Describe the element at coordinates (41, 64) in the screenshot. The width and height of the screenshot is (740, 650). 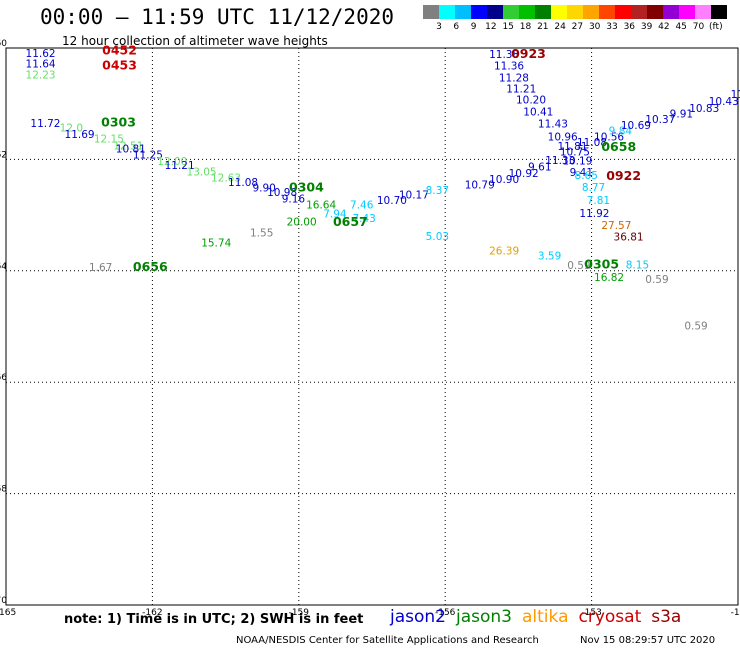
I see `wave-height-reading: 11.64` at that location.